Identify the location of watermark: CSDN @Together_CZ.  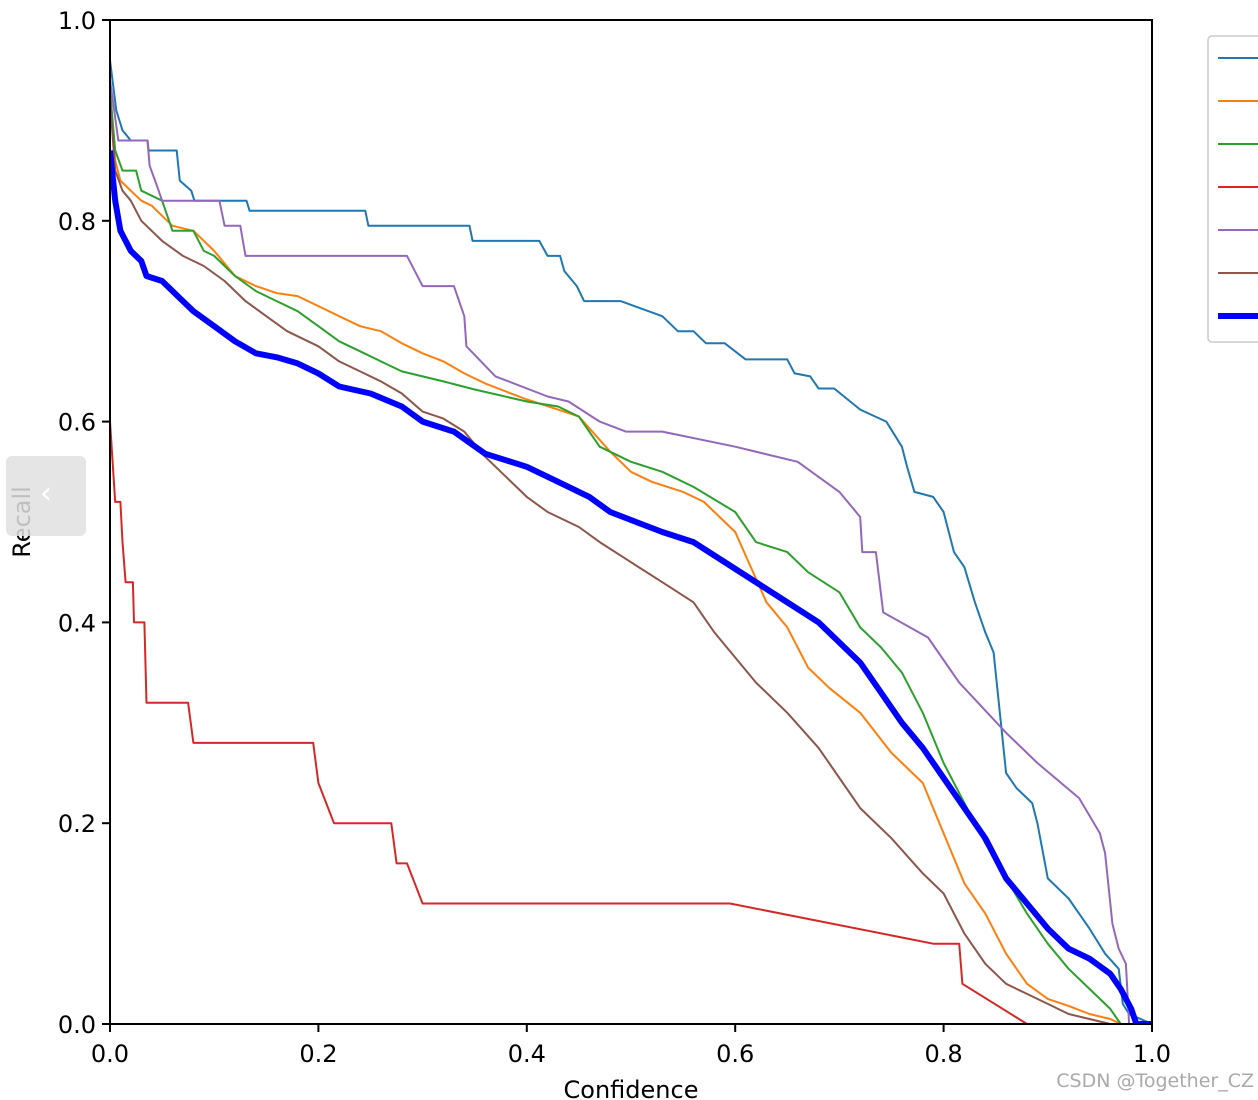
(1155, 1081).